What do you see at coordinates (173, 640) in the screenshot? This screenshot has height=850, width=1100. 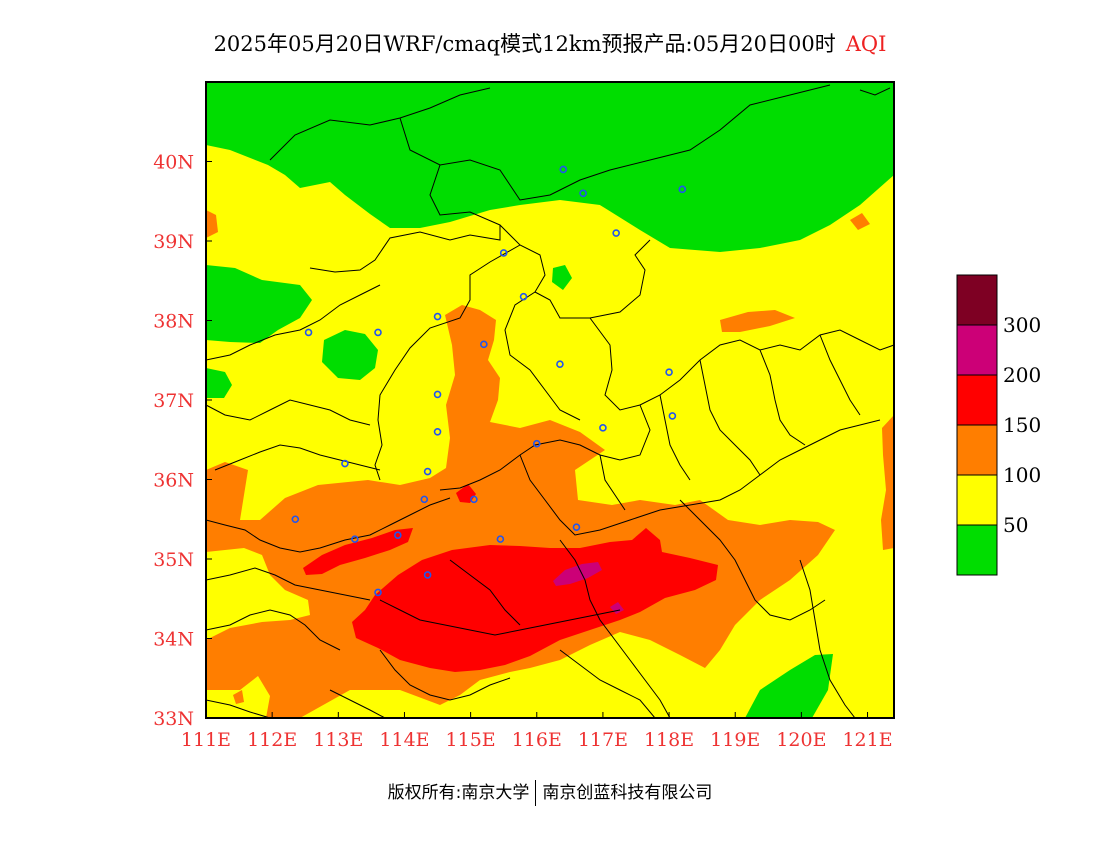 I see `lat-tick-label: 34N` at bounding box center [173, 640].